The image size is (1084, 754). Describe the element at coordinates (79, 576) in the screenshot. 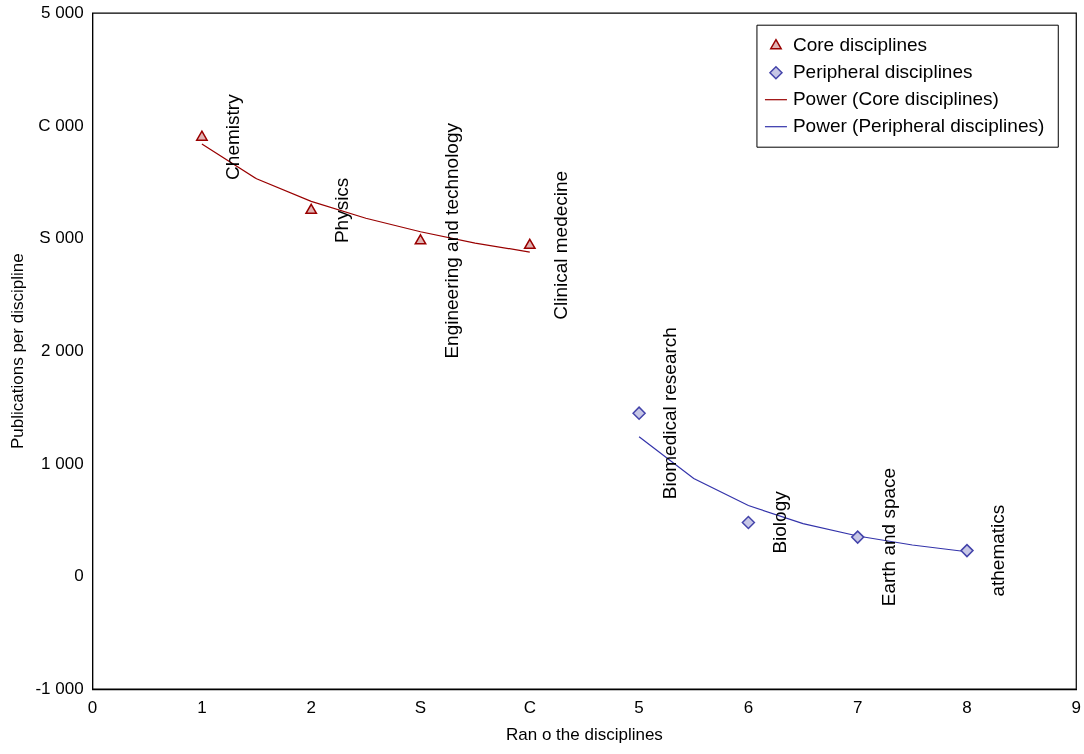

I see `y-tick-label: 0` at that location.